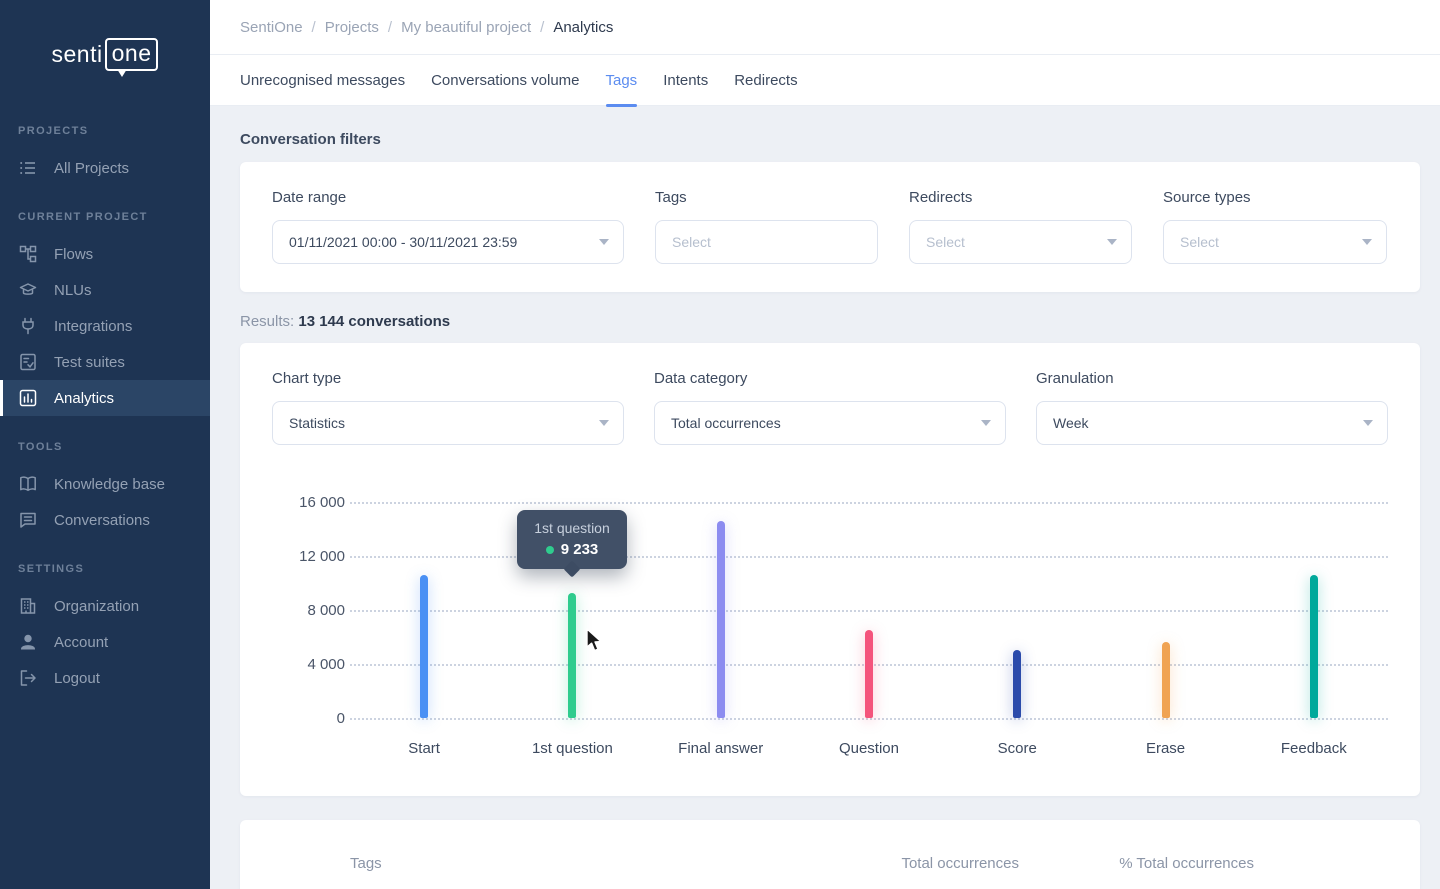 The width and height of the screenshot is (1440, 889). I want to click on y-axis-tick: 0, so click(340, 718).